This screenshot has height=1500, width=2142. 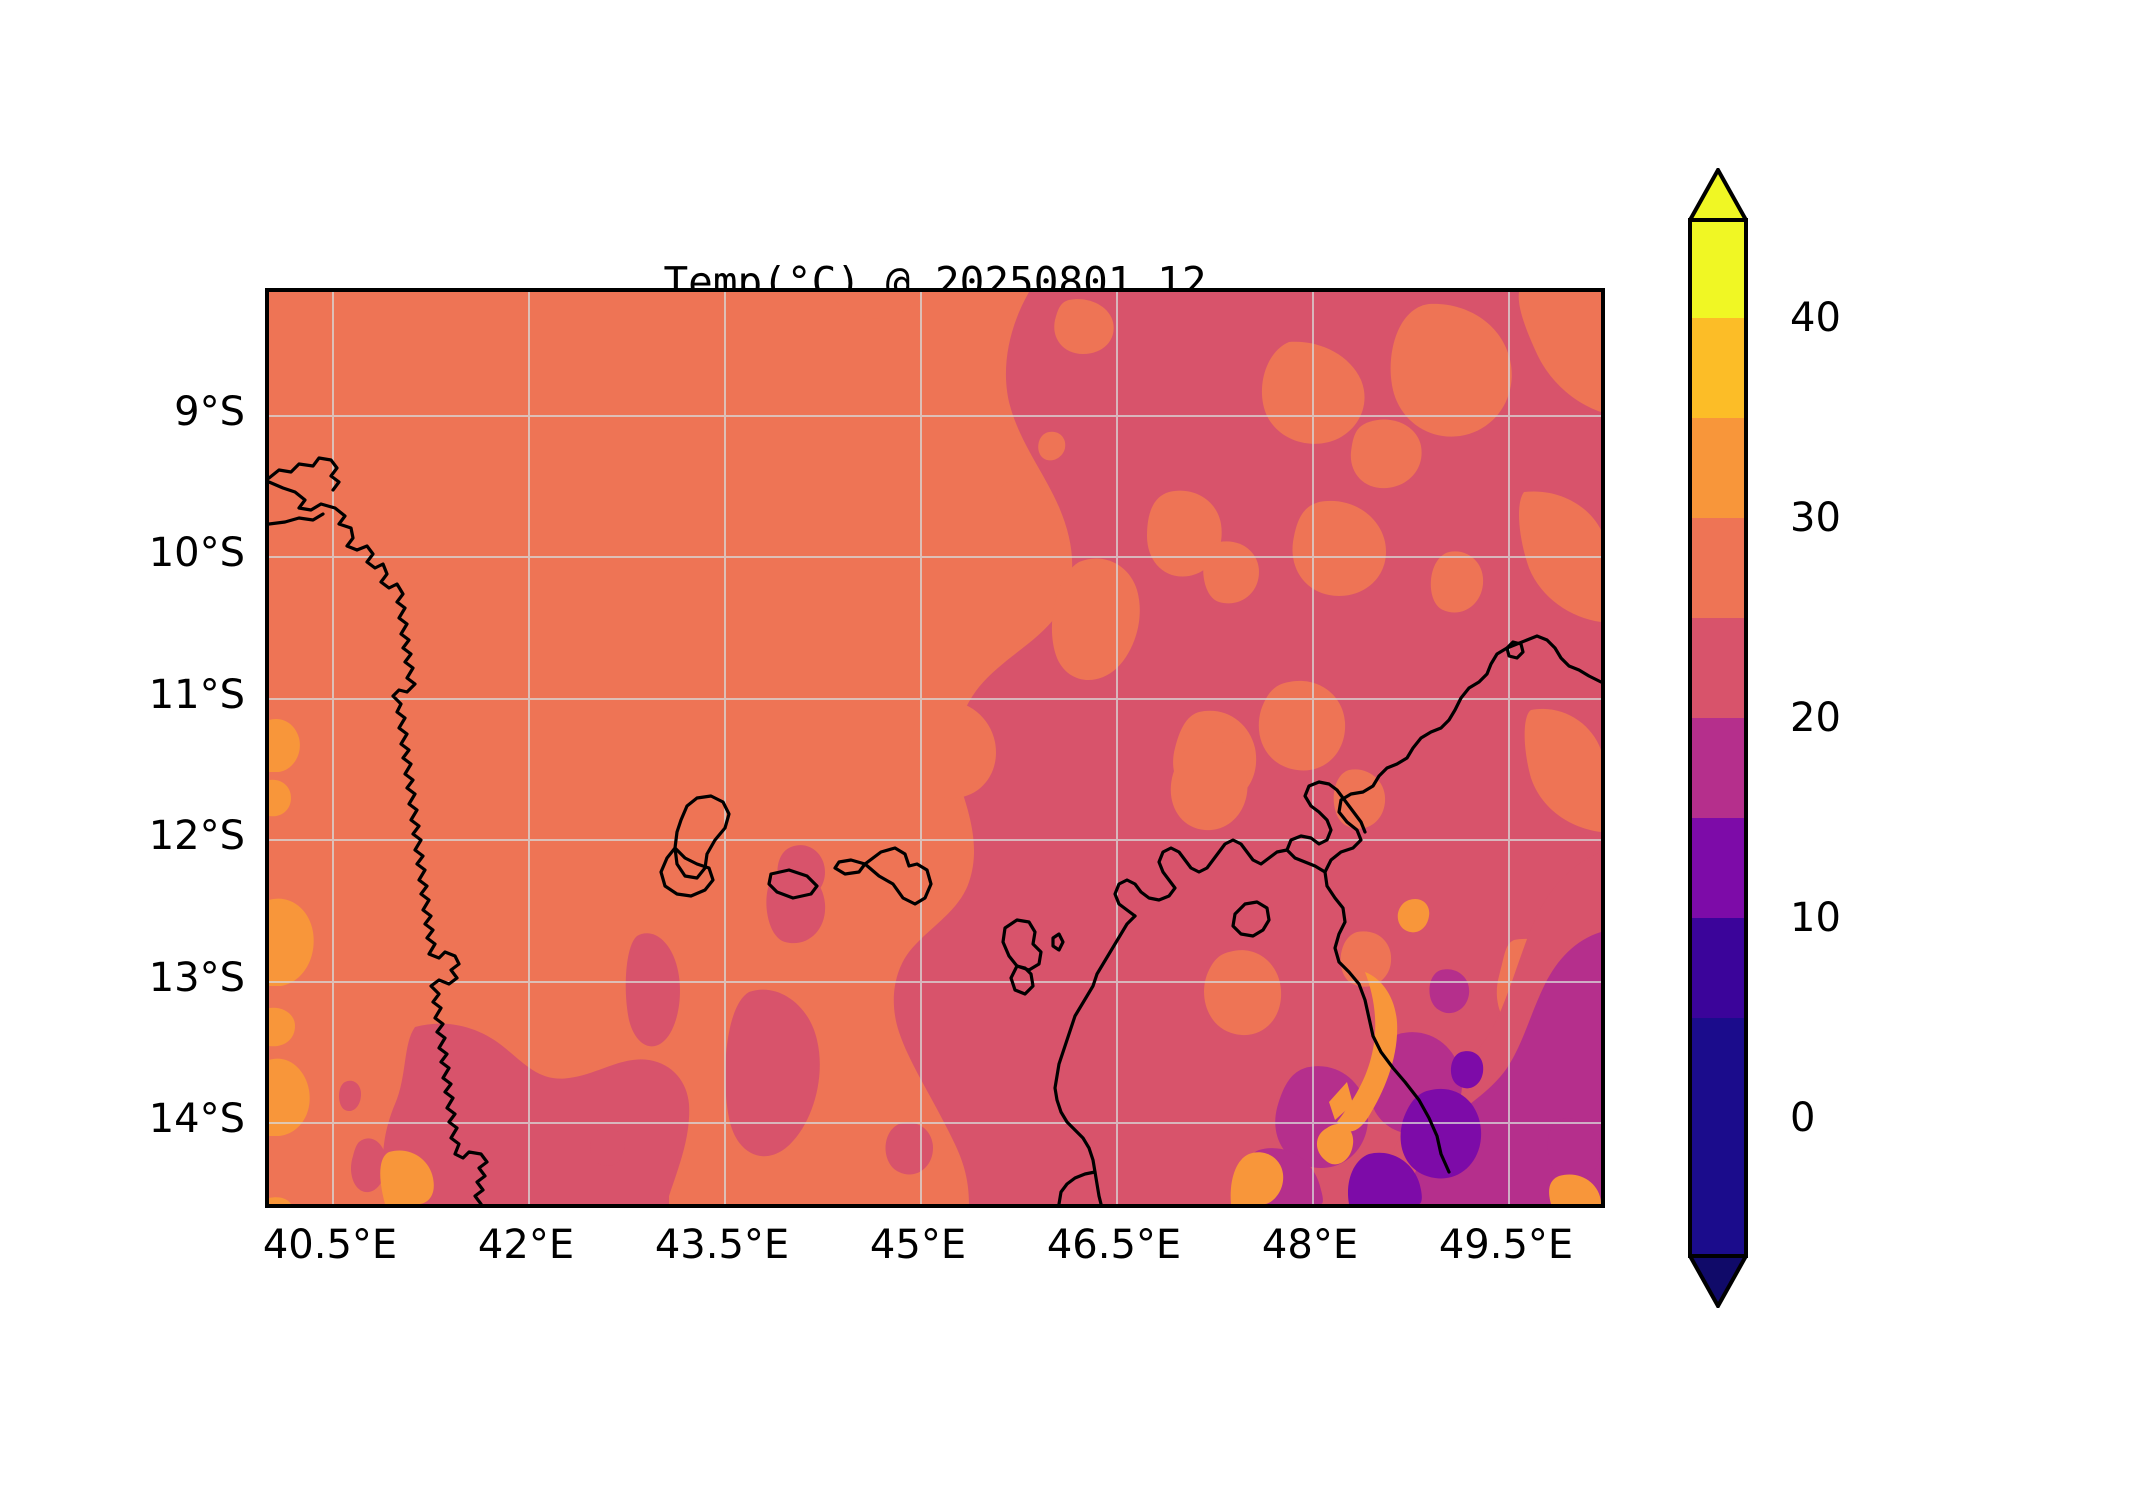 I want to click on xtick-label: 49.5°E, so click(x=1506, y=1245).